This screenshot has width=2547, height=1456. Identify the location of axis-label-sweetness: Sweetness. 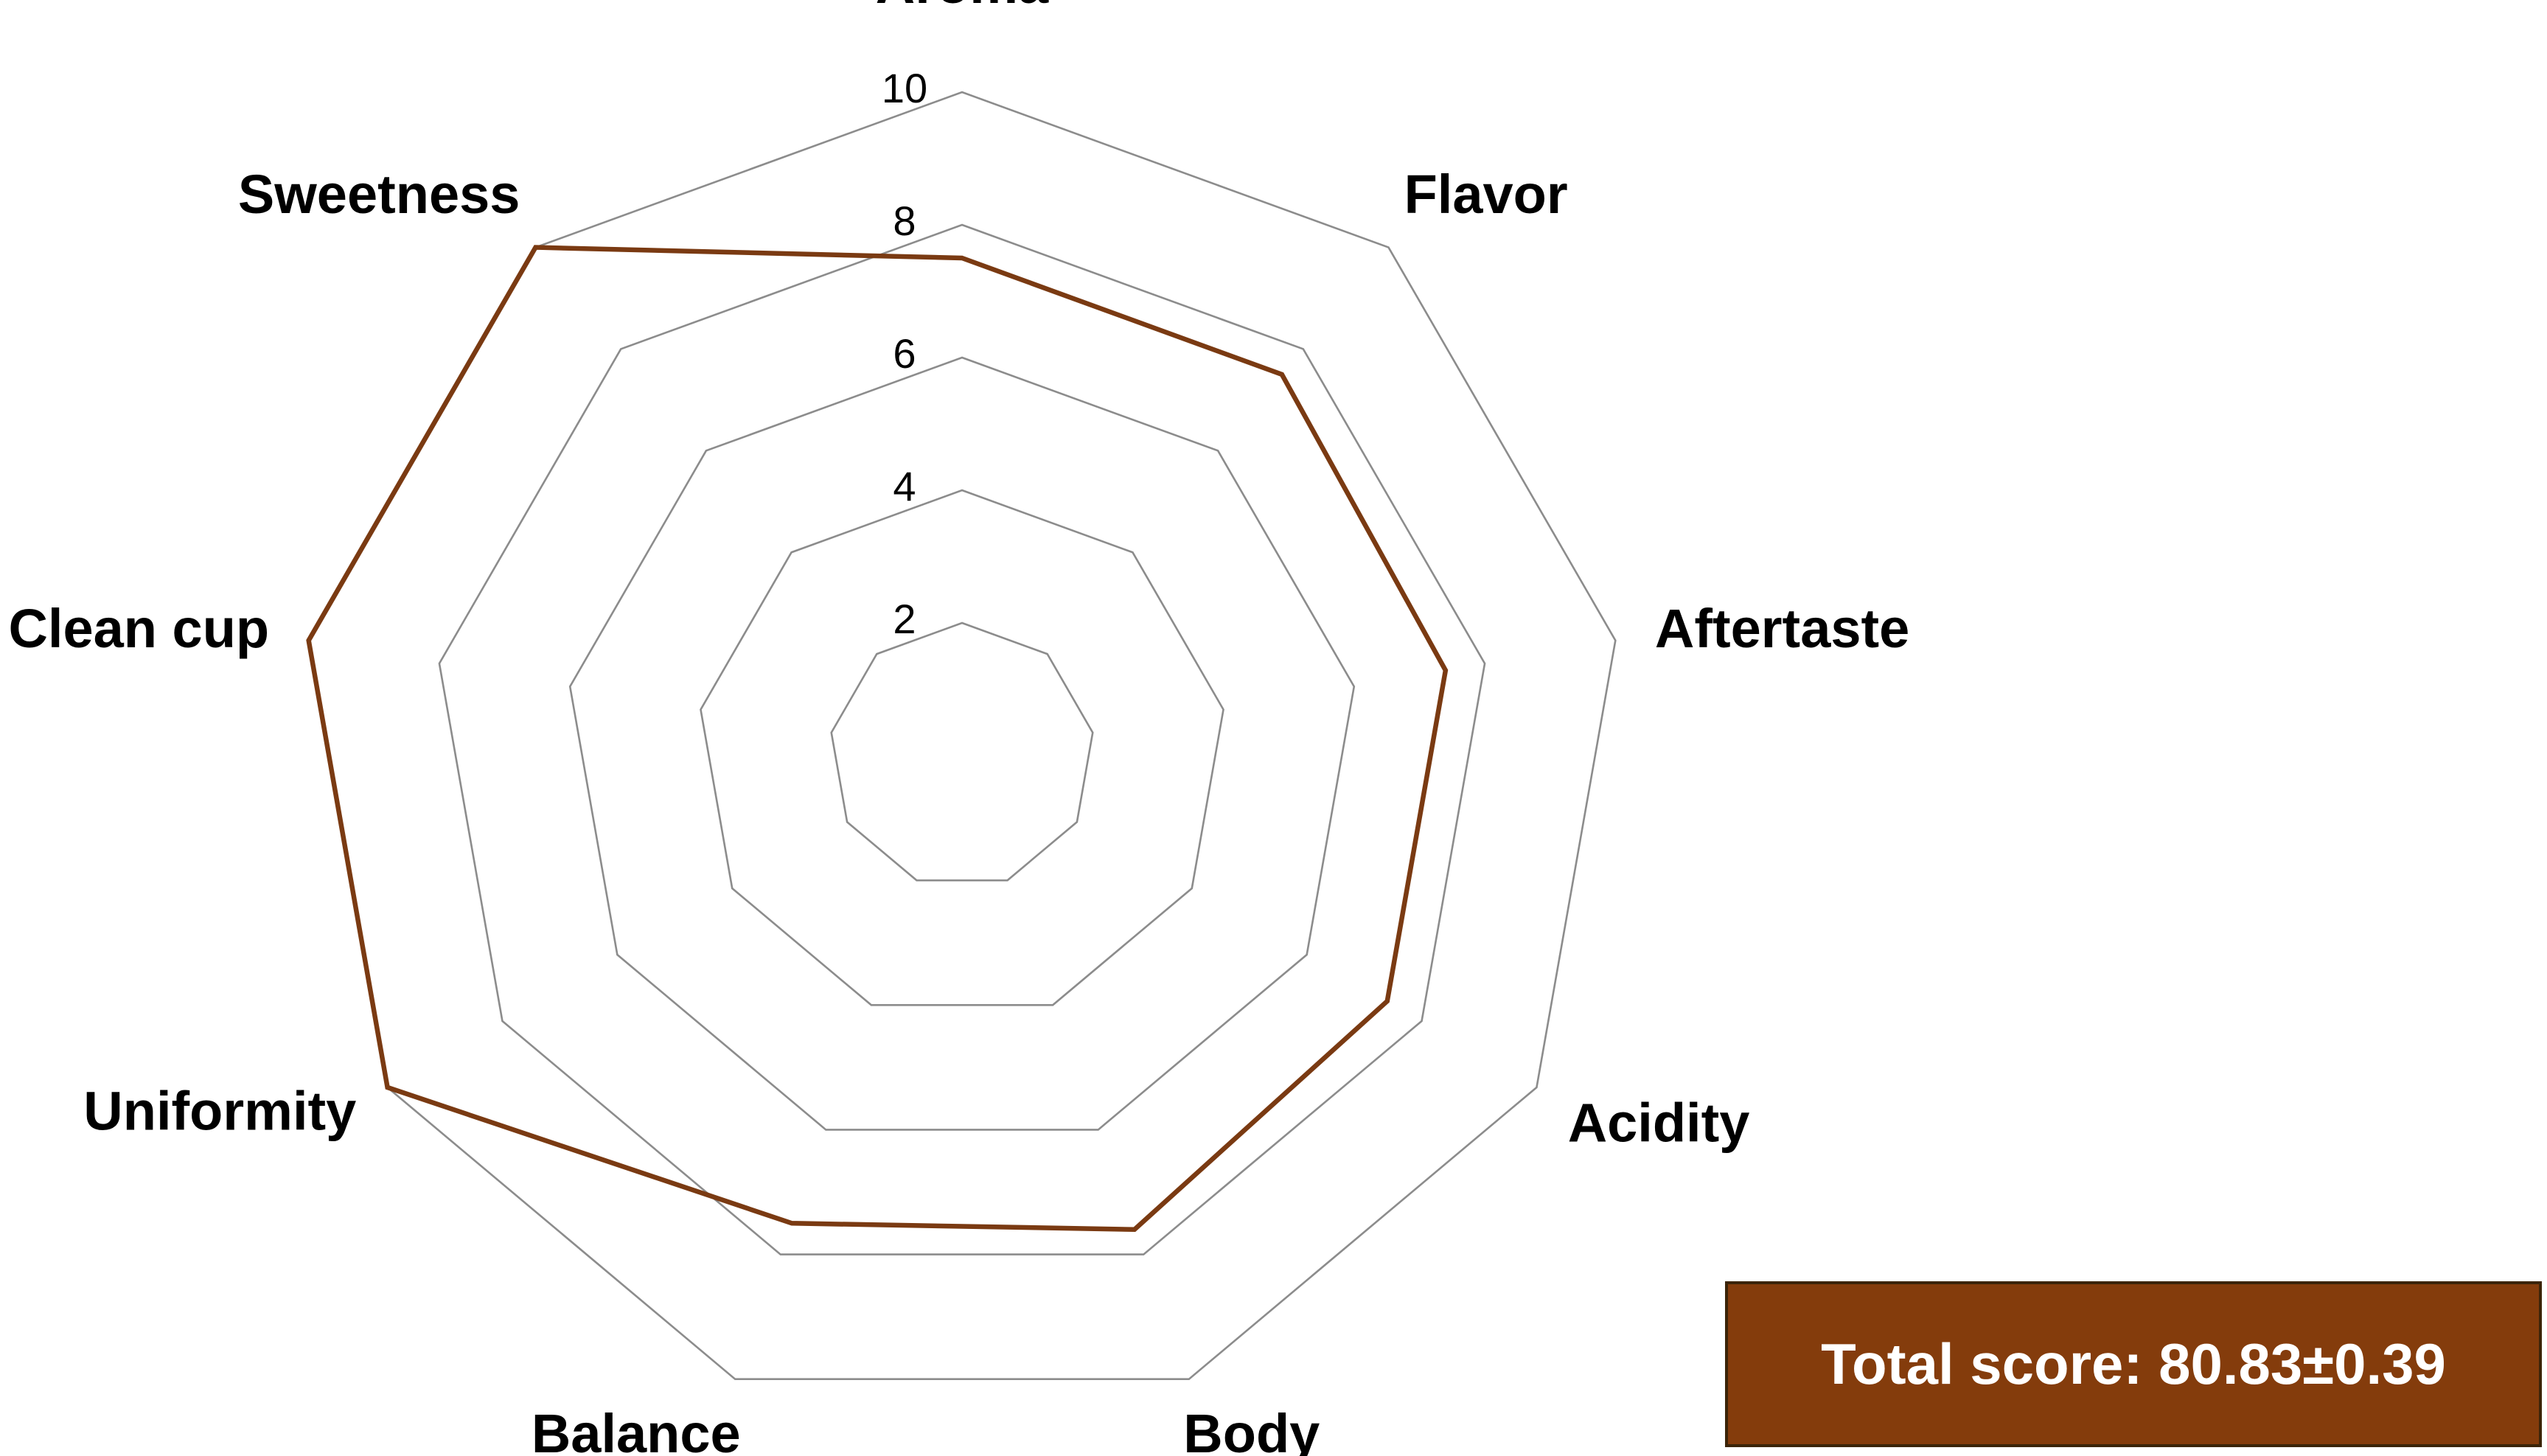
(379, 194).